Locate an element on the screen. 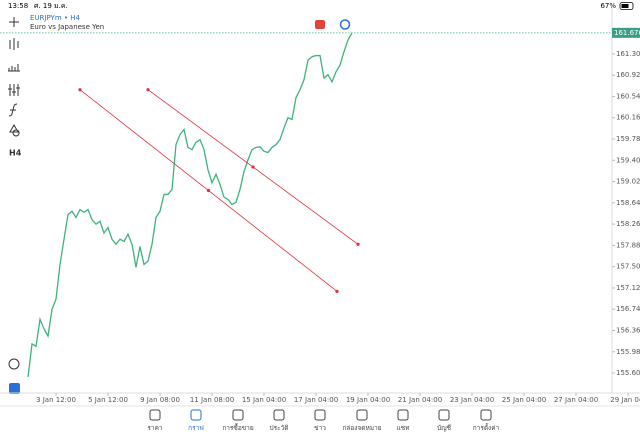  y-tick-label: 161.300 is located at coordinates (628, 54).